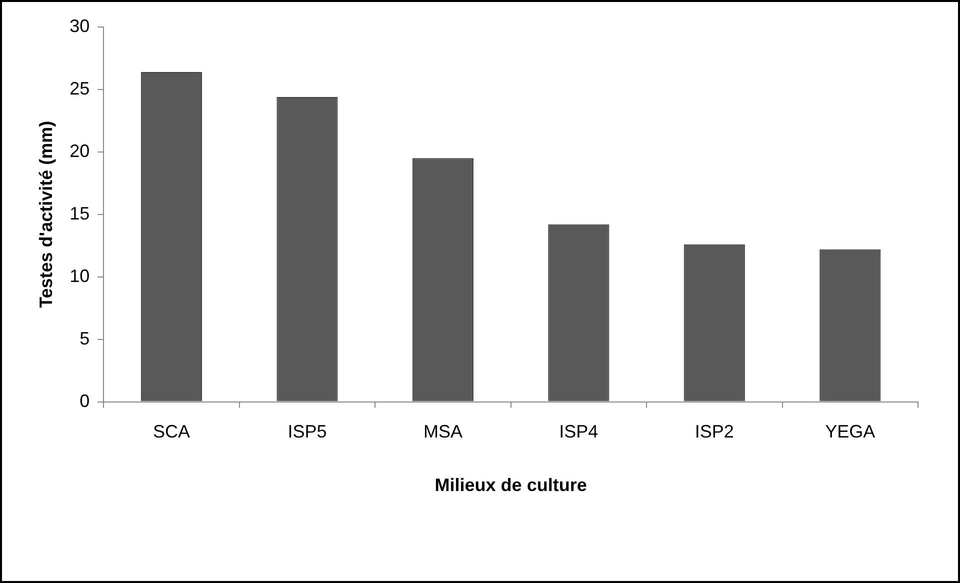  Describe the element at coordinates (850, 432) in the screenshot. I see `x-tick-label: YEGA` at that location.